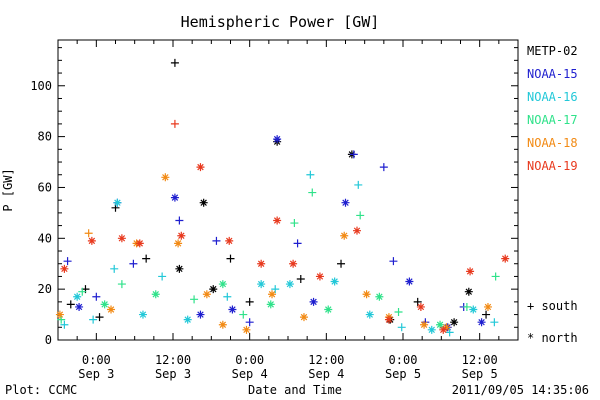  Describe the element at coordinates (45, 137) in the screenshot. I see `y-tick-label: 80` at that location.